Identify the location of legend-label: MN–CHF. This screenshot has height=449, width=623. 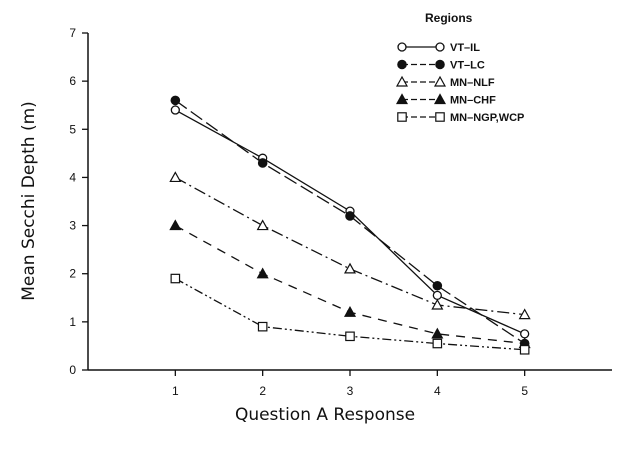
(473, 101).